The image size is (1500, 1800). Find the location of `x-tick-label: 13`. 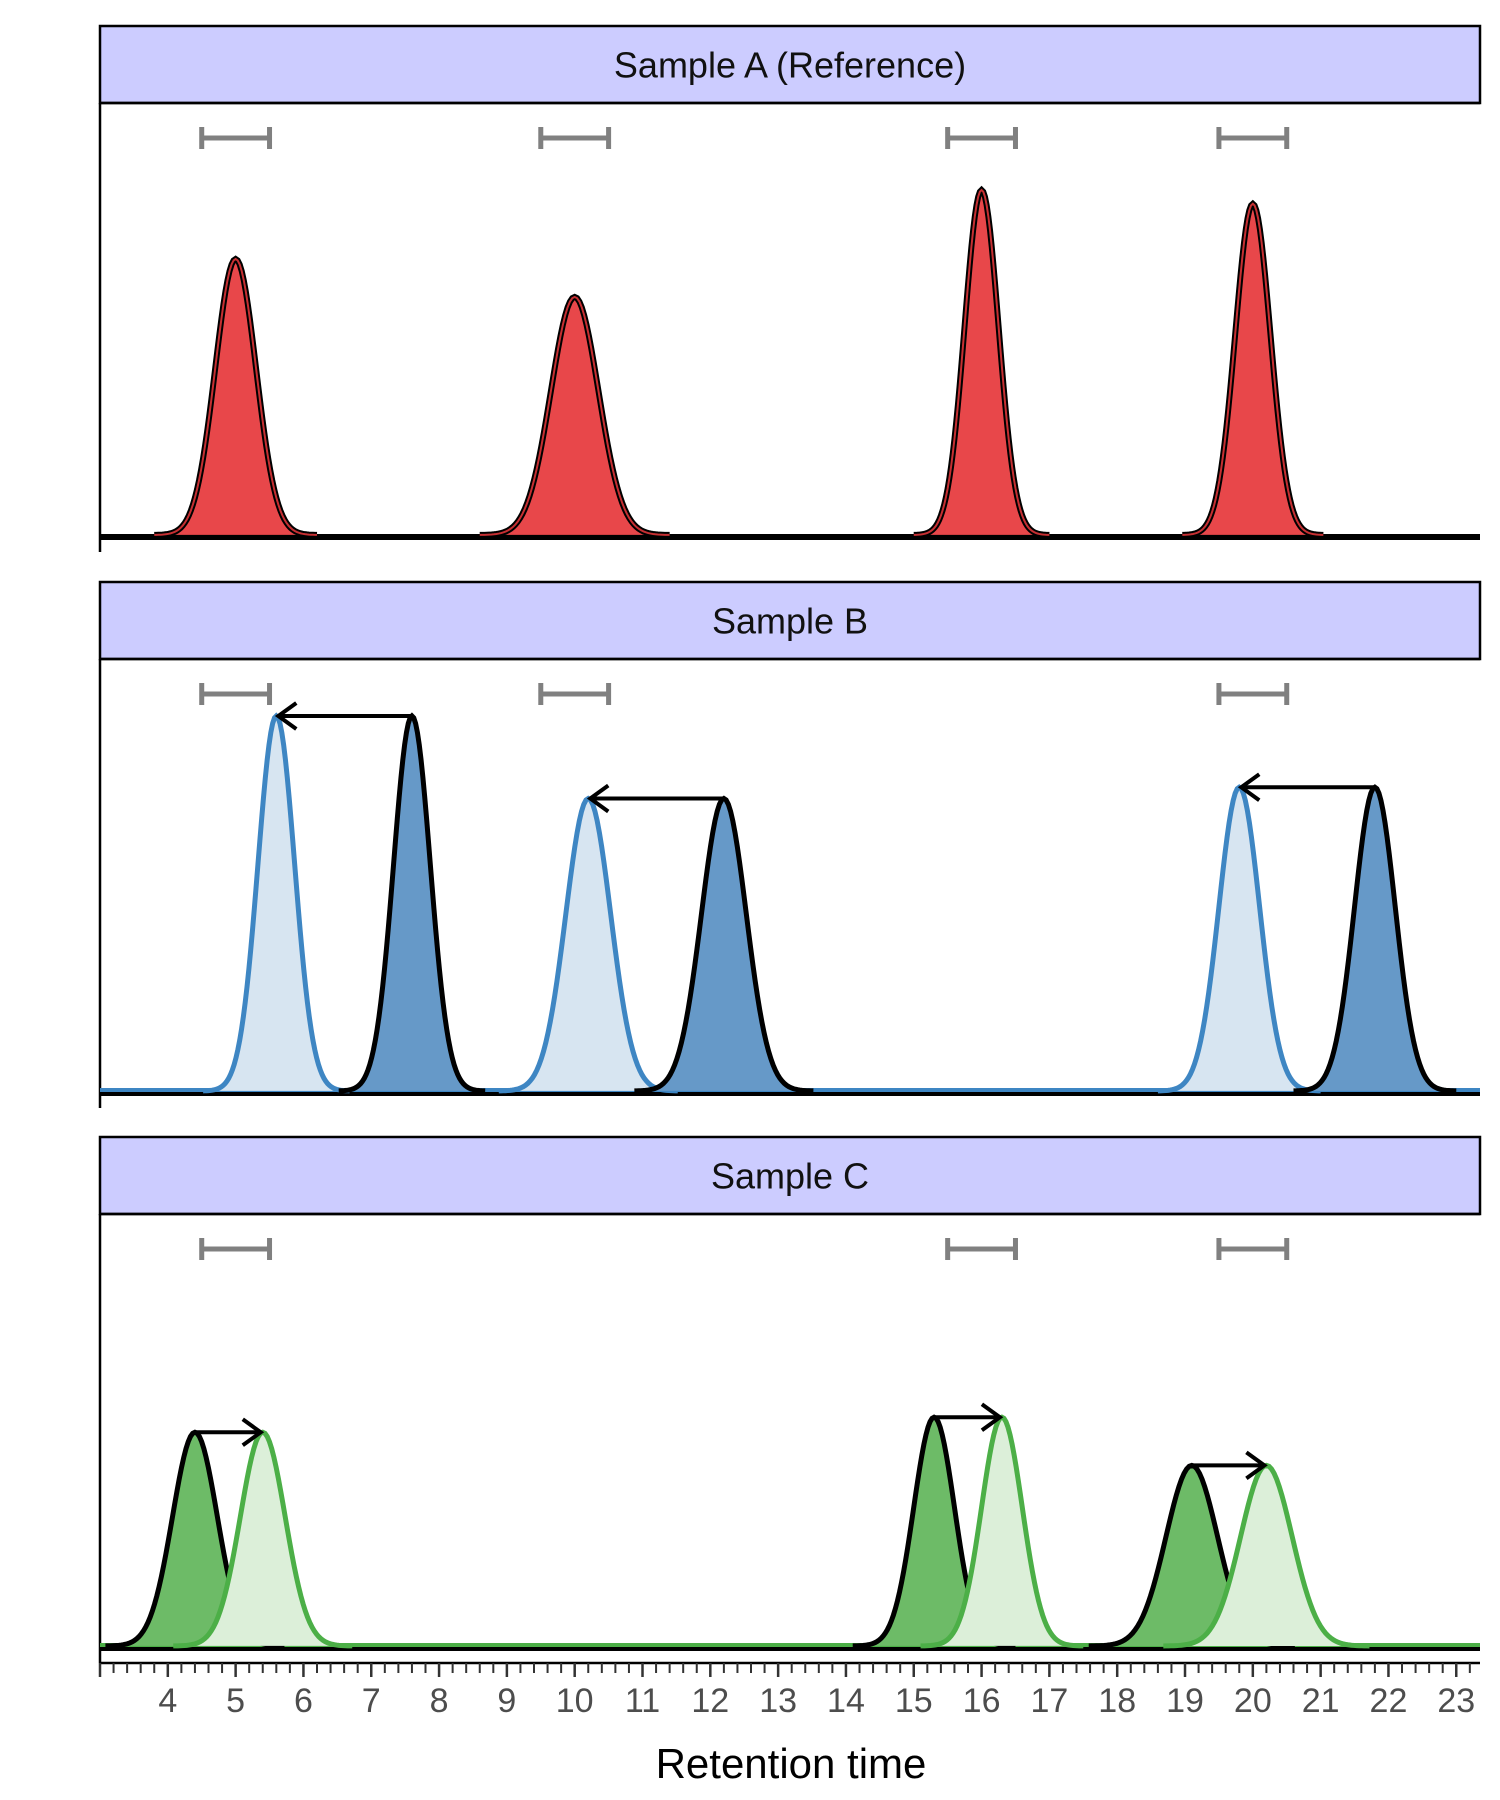

x-tick-label: 13 is located at coordinates (778, 1701).